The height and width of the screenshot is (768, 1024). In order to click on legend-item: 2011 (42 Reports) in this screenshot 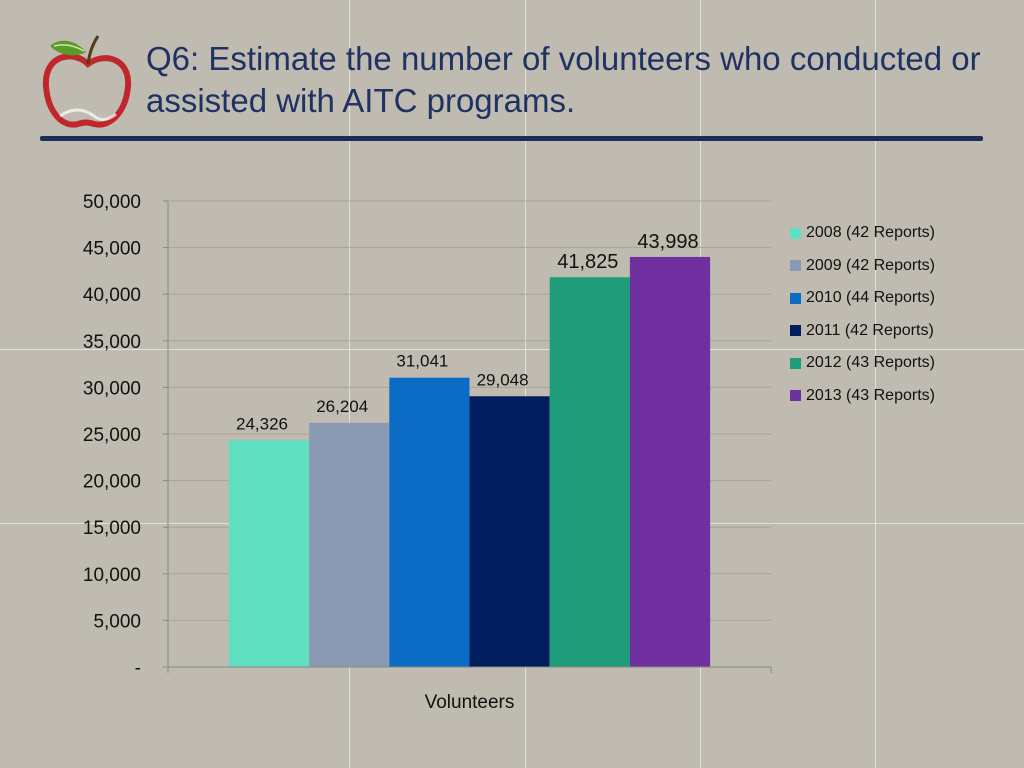, I will do `click(900, 331)`.